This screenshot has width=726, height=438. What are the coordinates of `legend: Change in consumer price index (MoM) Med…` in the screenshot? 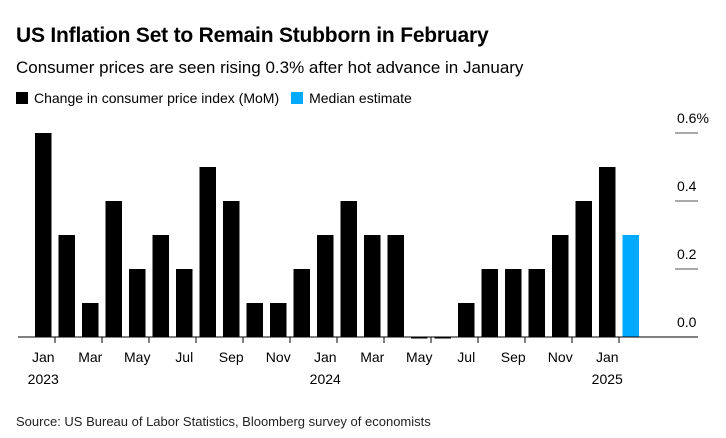 It's located at (220, 98).